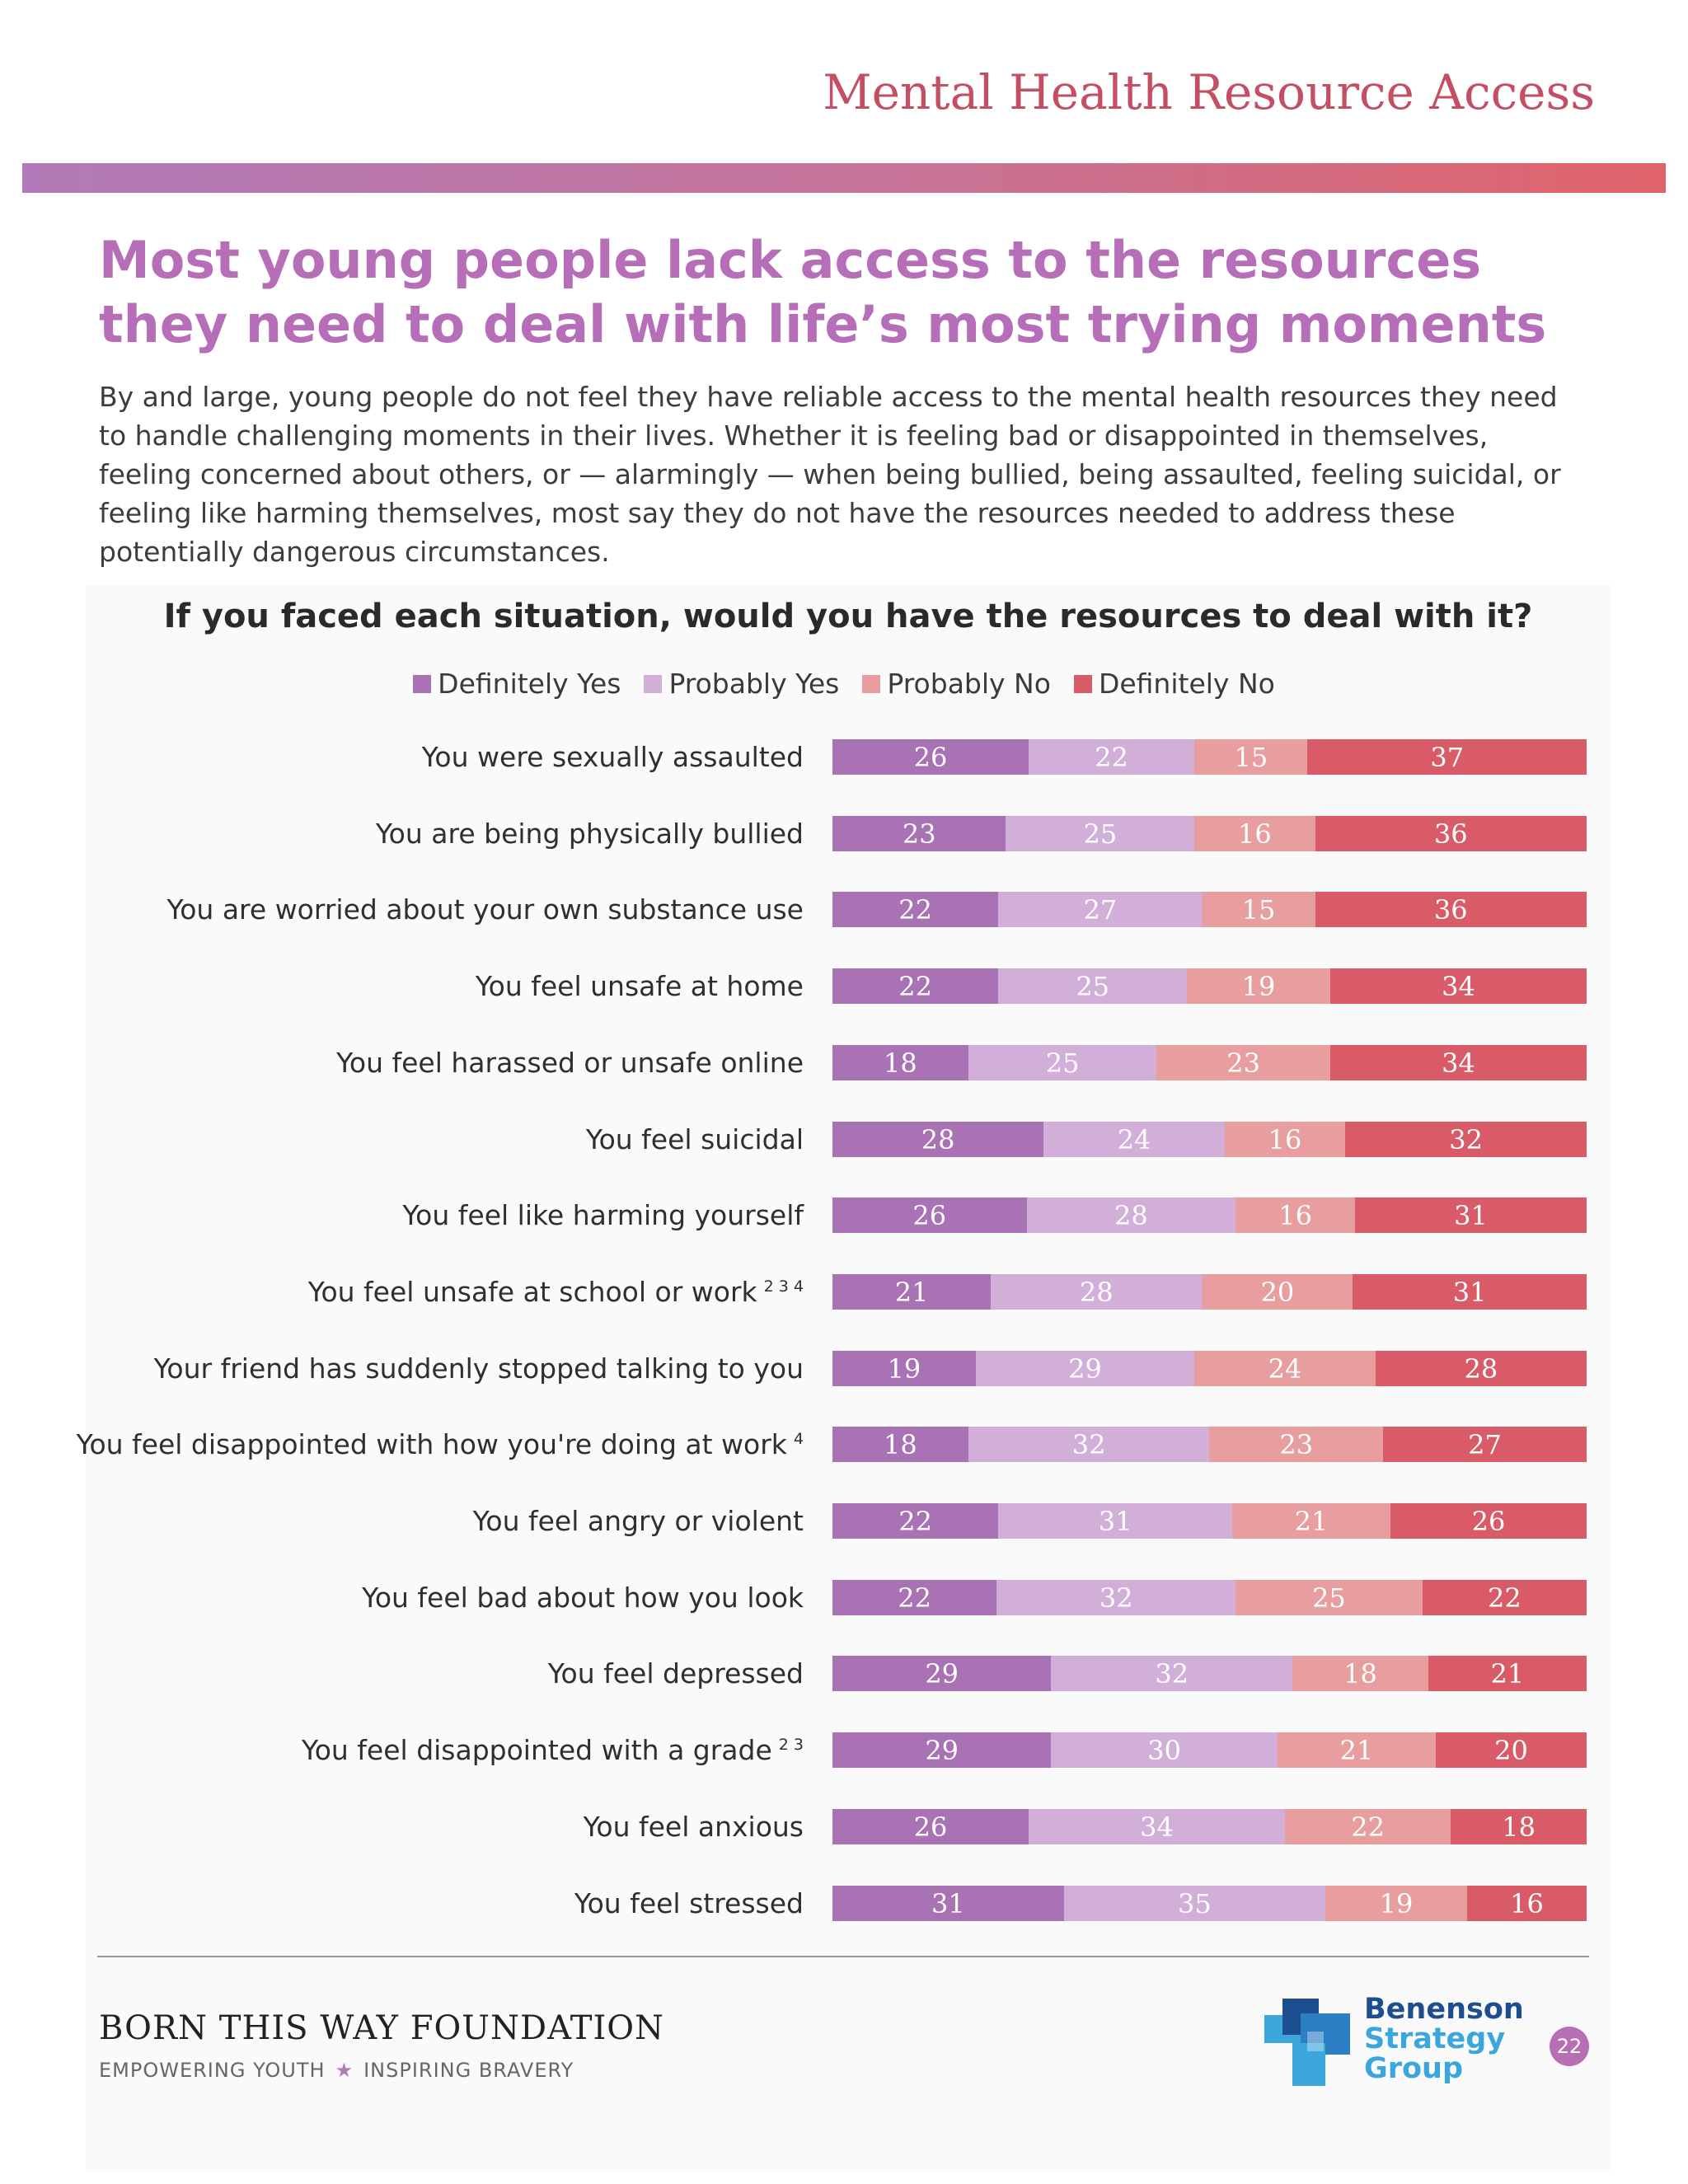 The image size is (1688, 2184). Describe the element at coordinates (791, 1745) in the screenshot. I see `row-label-footnote: 2 3` at that location.